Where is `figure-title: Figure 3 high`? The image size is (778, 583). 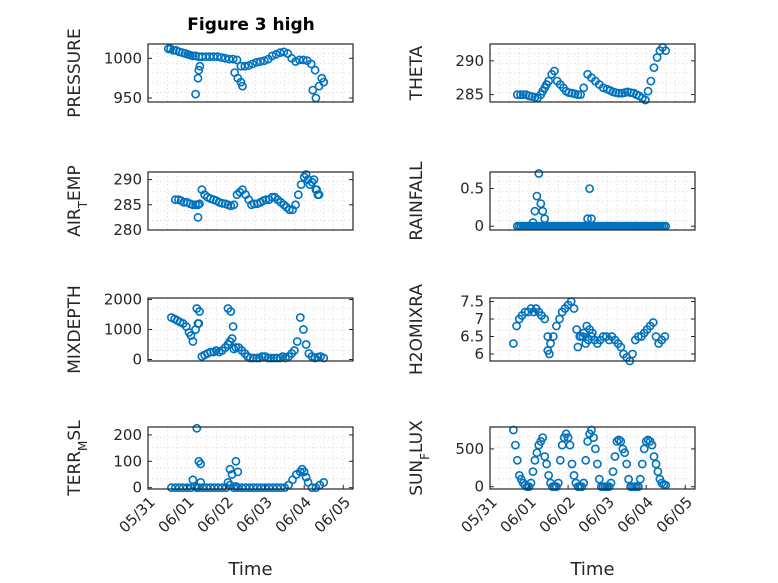
figure-title: Figure 3 high is located at coordinates (251, 25).